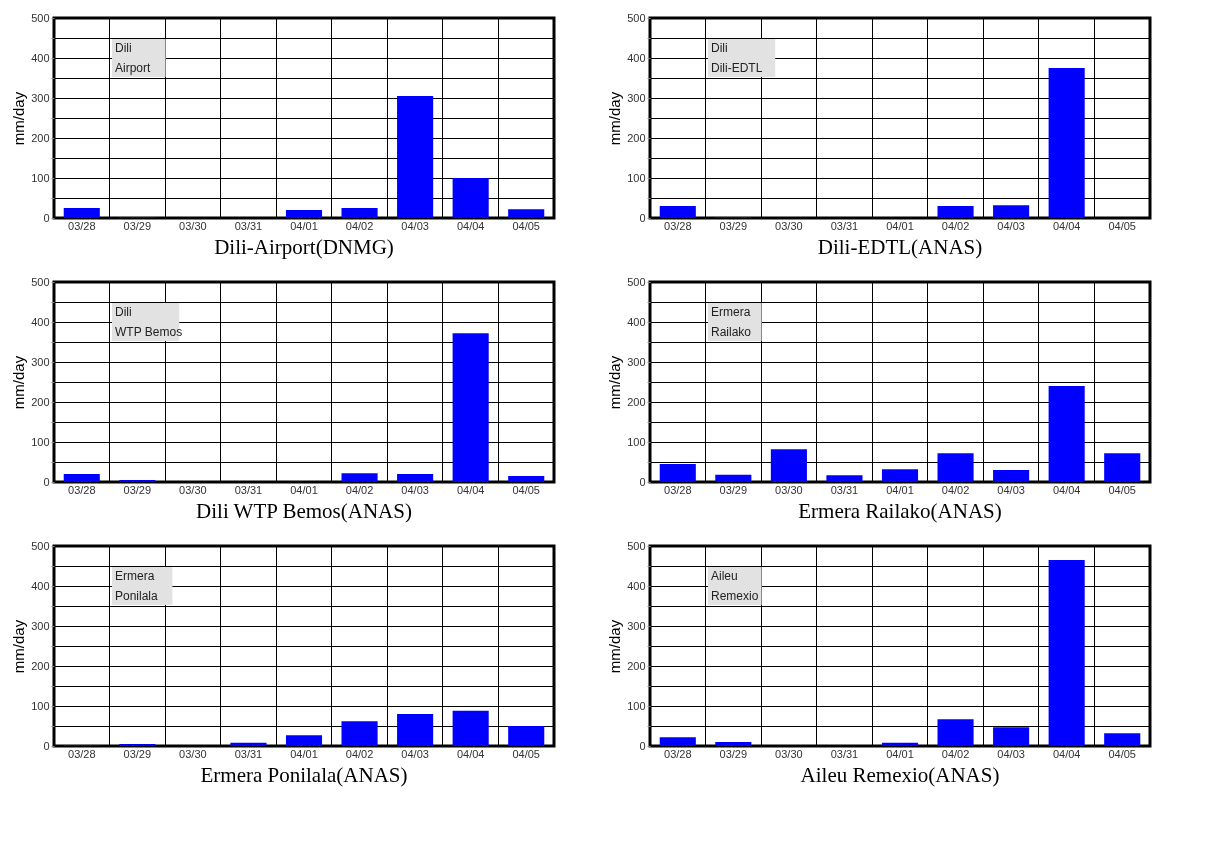  What do you see at coordinates (137, 586) in the screenshot?
I see `annotation: Ermera Ponilala` at bounding box center [137, 586].